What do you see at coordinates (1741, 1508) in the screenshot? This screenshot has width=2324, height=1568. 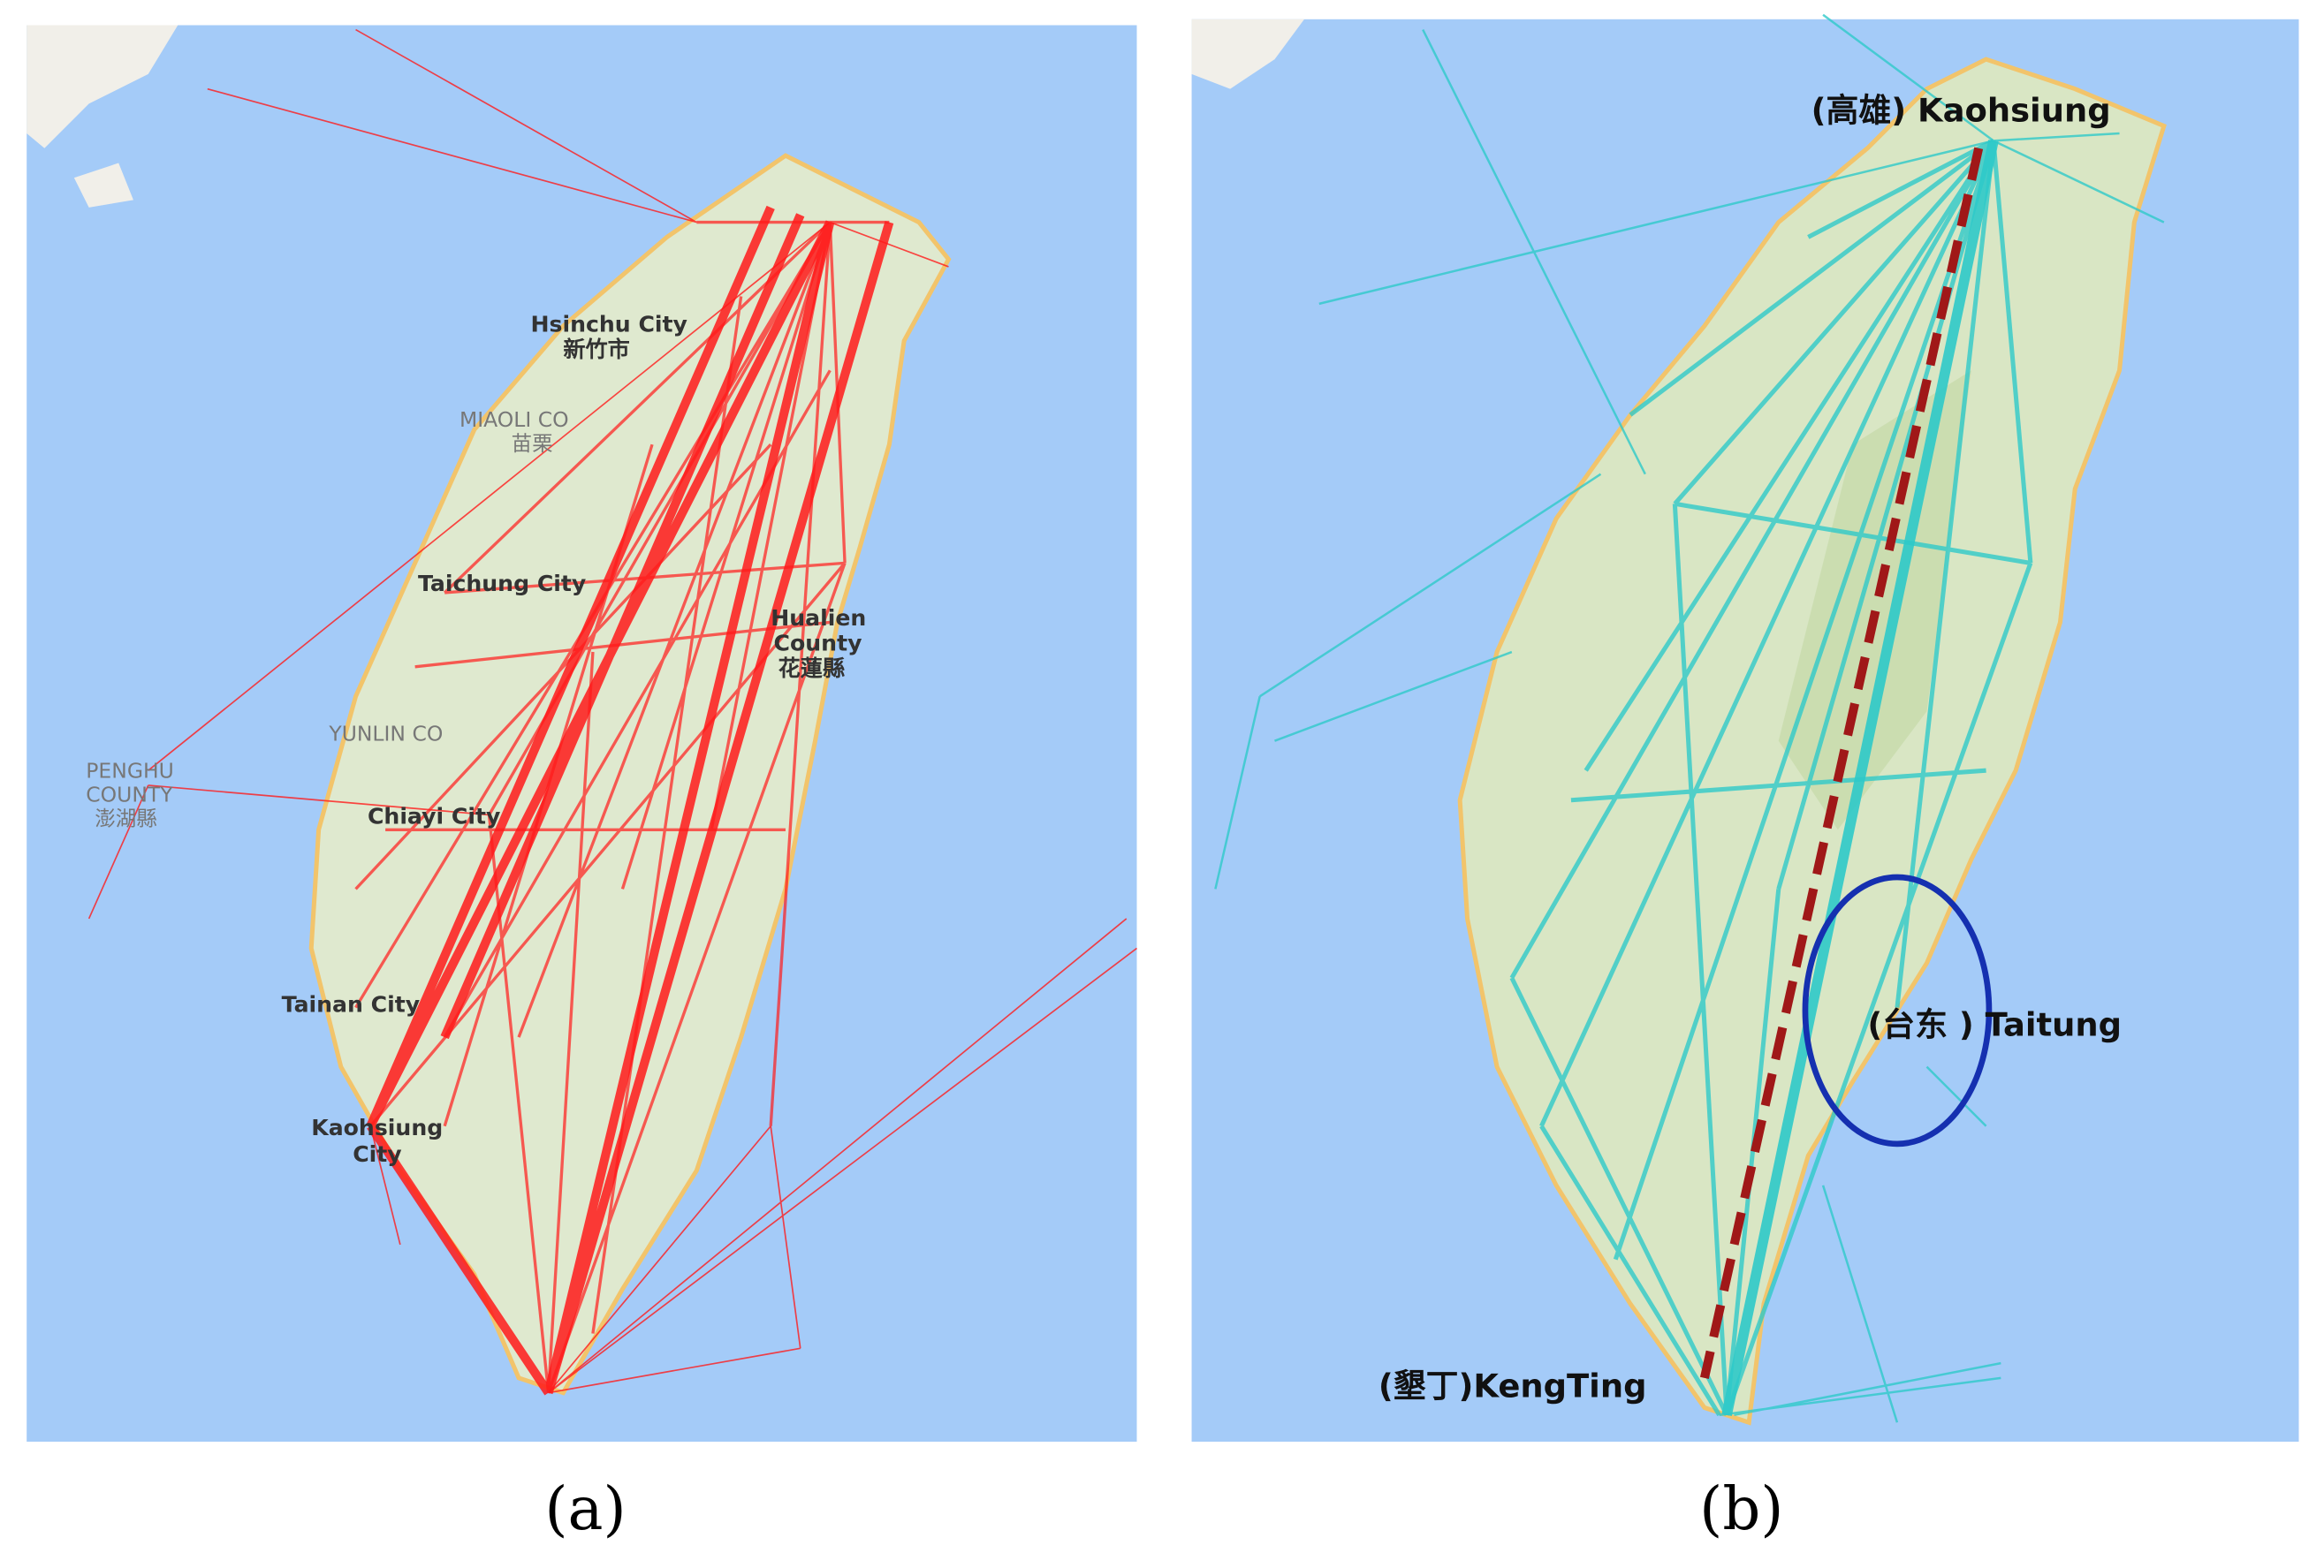 I see `panel-caption: (b)` at bounding box center [1741, 1508].